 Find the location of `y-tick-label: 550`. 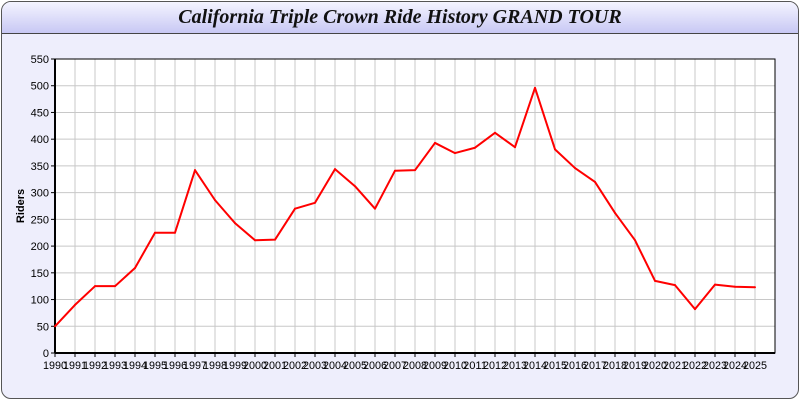

y-tick-label: 550 is located at coordinates (40, 60).